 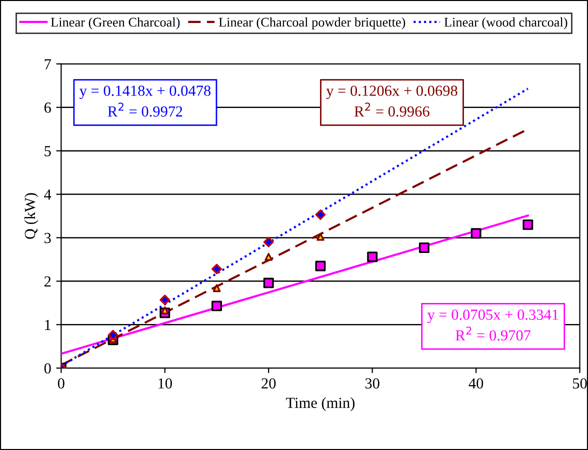 I want to click on y-tick-label: 0, so click(x=47, y=368).